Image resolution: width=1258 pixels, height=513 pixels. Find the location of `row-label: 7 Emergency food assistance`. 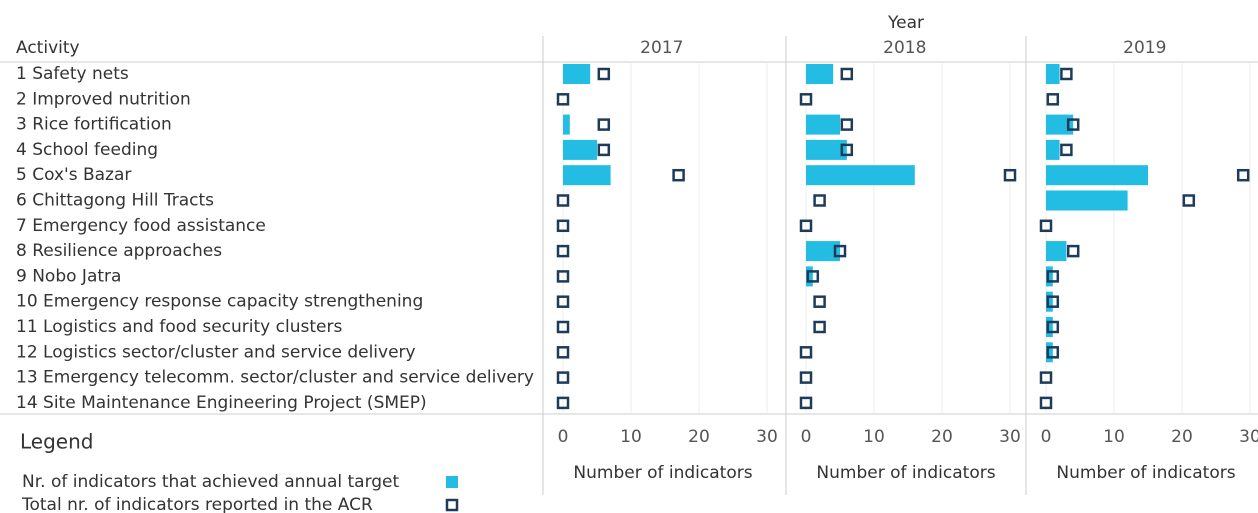

row-label: 7 Emergency food assistance is located at coordinates (141, 226).